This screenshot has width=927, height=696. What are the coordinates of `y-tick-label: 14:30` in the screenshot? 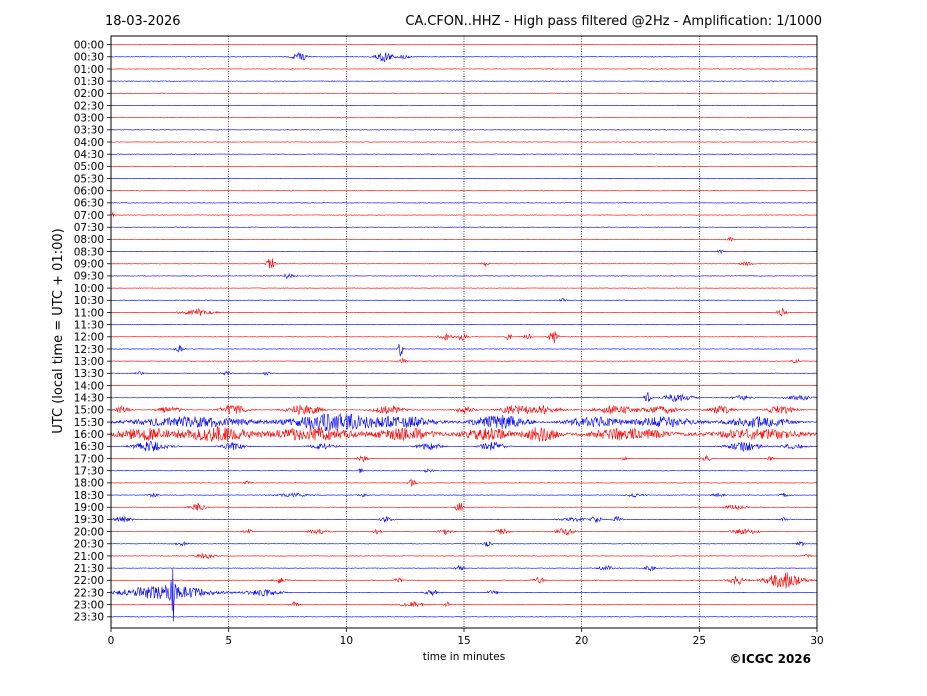 It's located at (89, 398).